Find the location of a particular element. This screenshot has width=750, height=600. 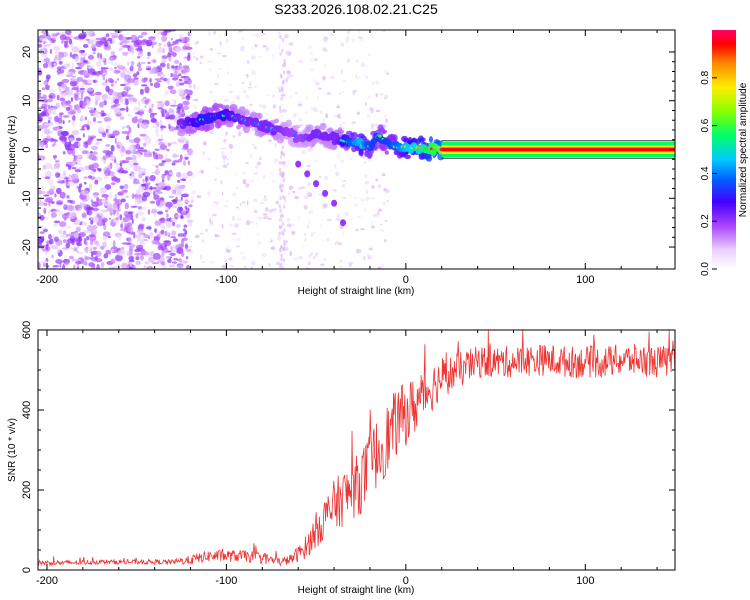

ridge-halo is located at coordinates (384, 148).